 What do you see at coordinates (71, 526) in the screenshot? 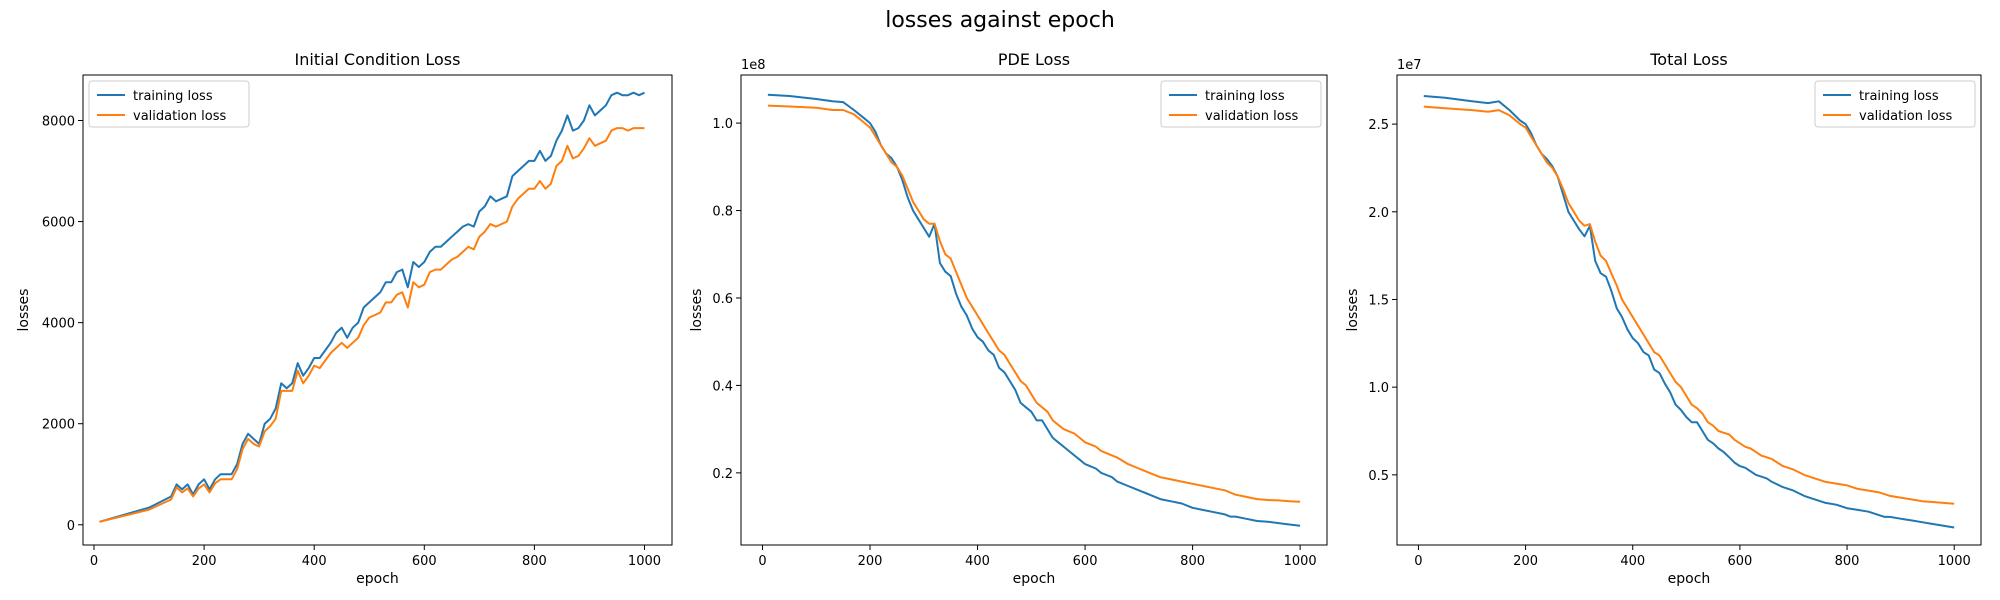
I see `y-tick-label: 0` at bounding box center [71, 526].